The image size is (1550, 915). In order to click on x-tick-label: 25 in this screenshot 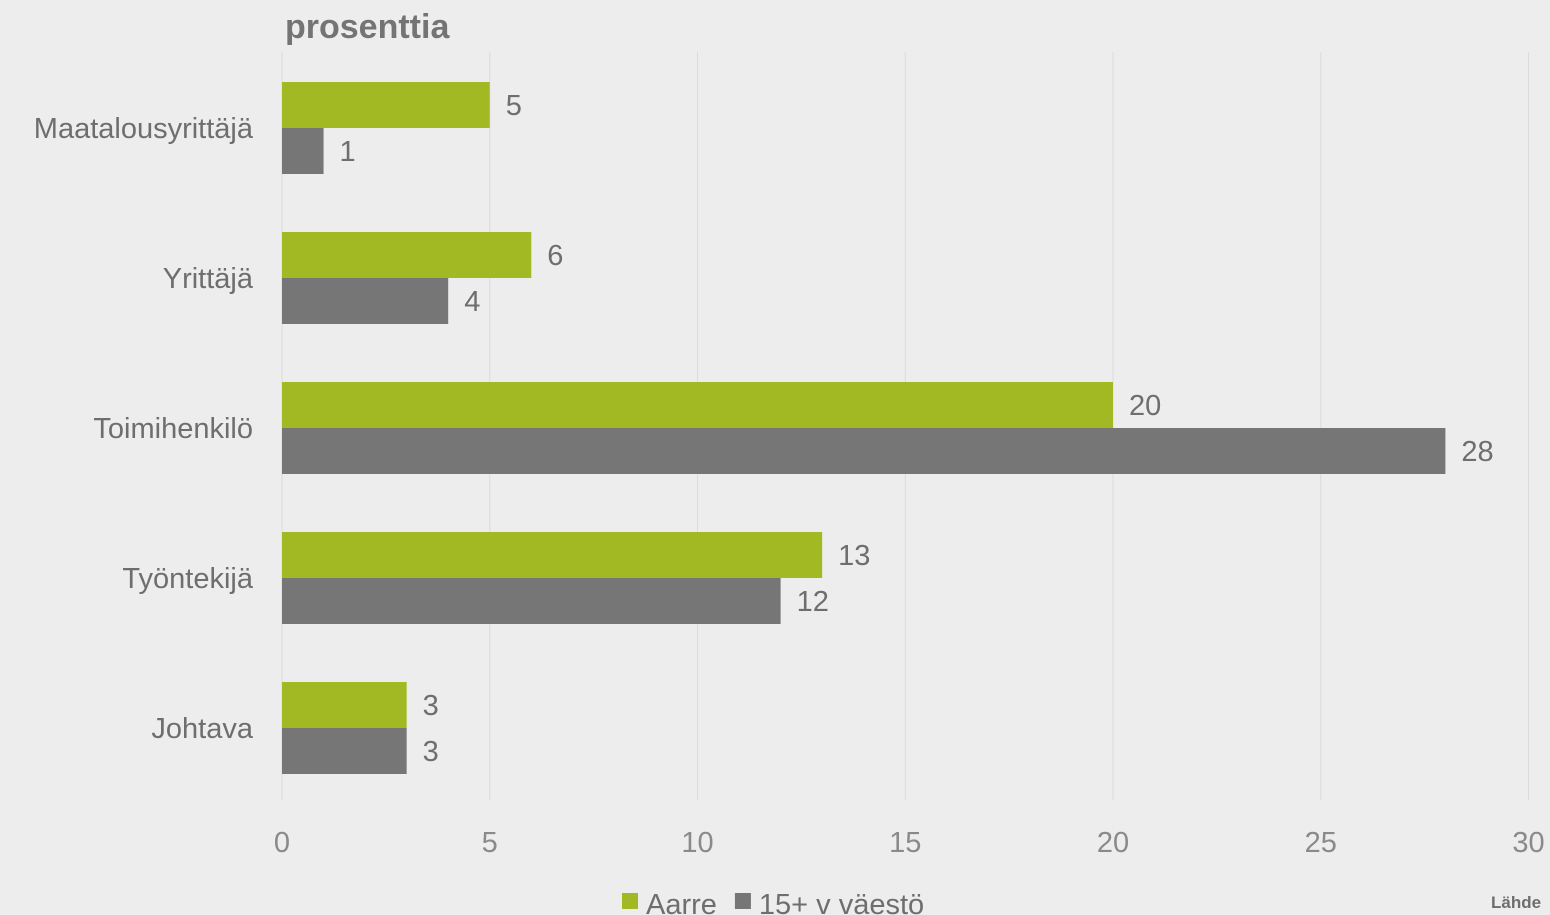, I will do `click(1321, 843)`.